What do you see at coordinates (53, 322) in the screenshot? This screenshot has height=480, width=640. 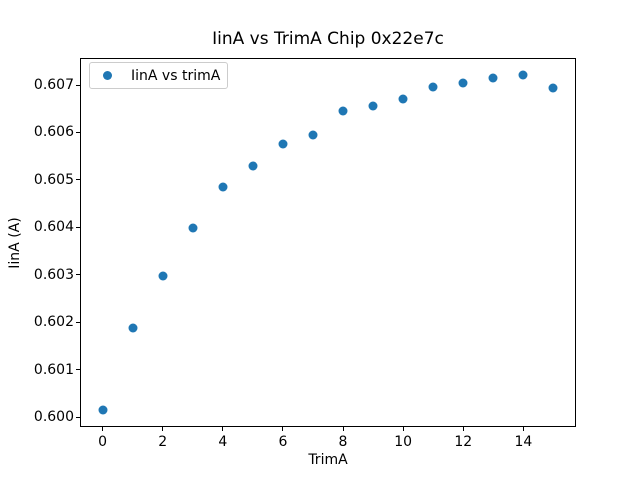 I see `y-tick-label: 0.602` at bounding box center [53, 322].